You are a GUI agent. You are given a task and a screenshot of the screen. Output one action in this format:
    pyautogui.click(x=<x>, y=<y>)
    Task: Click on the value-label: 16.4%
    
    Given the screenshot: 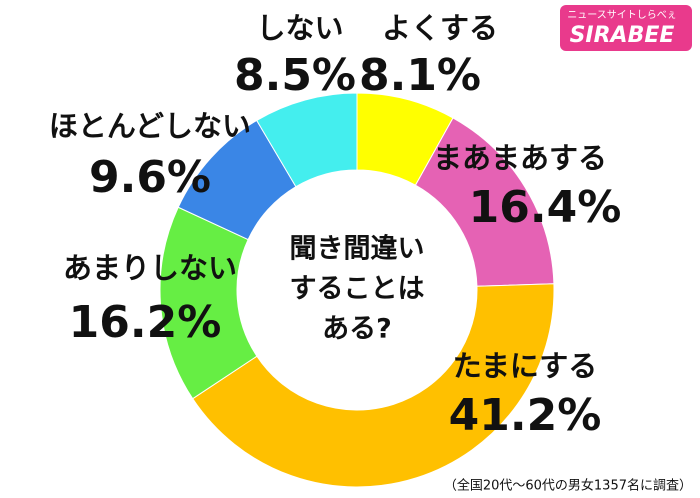 What is the action you would take?
    pyautogui.click(x=545, y=207)
    